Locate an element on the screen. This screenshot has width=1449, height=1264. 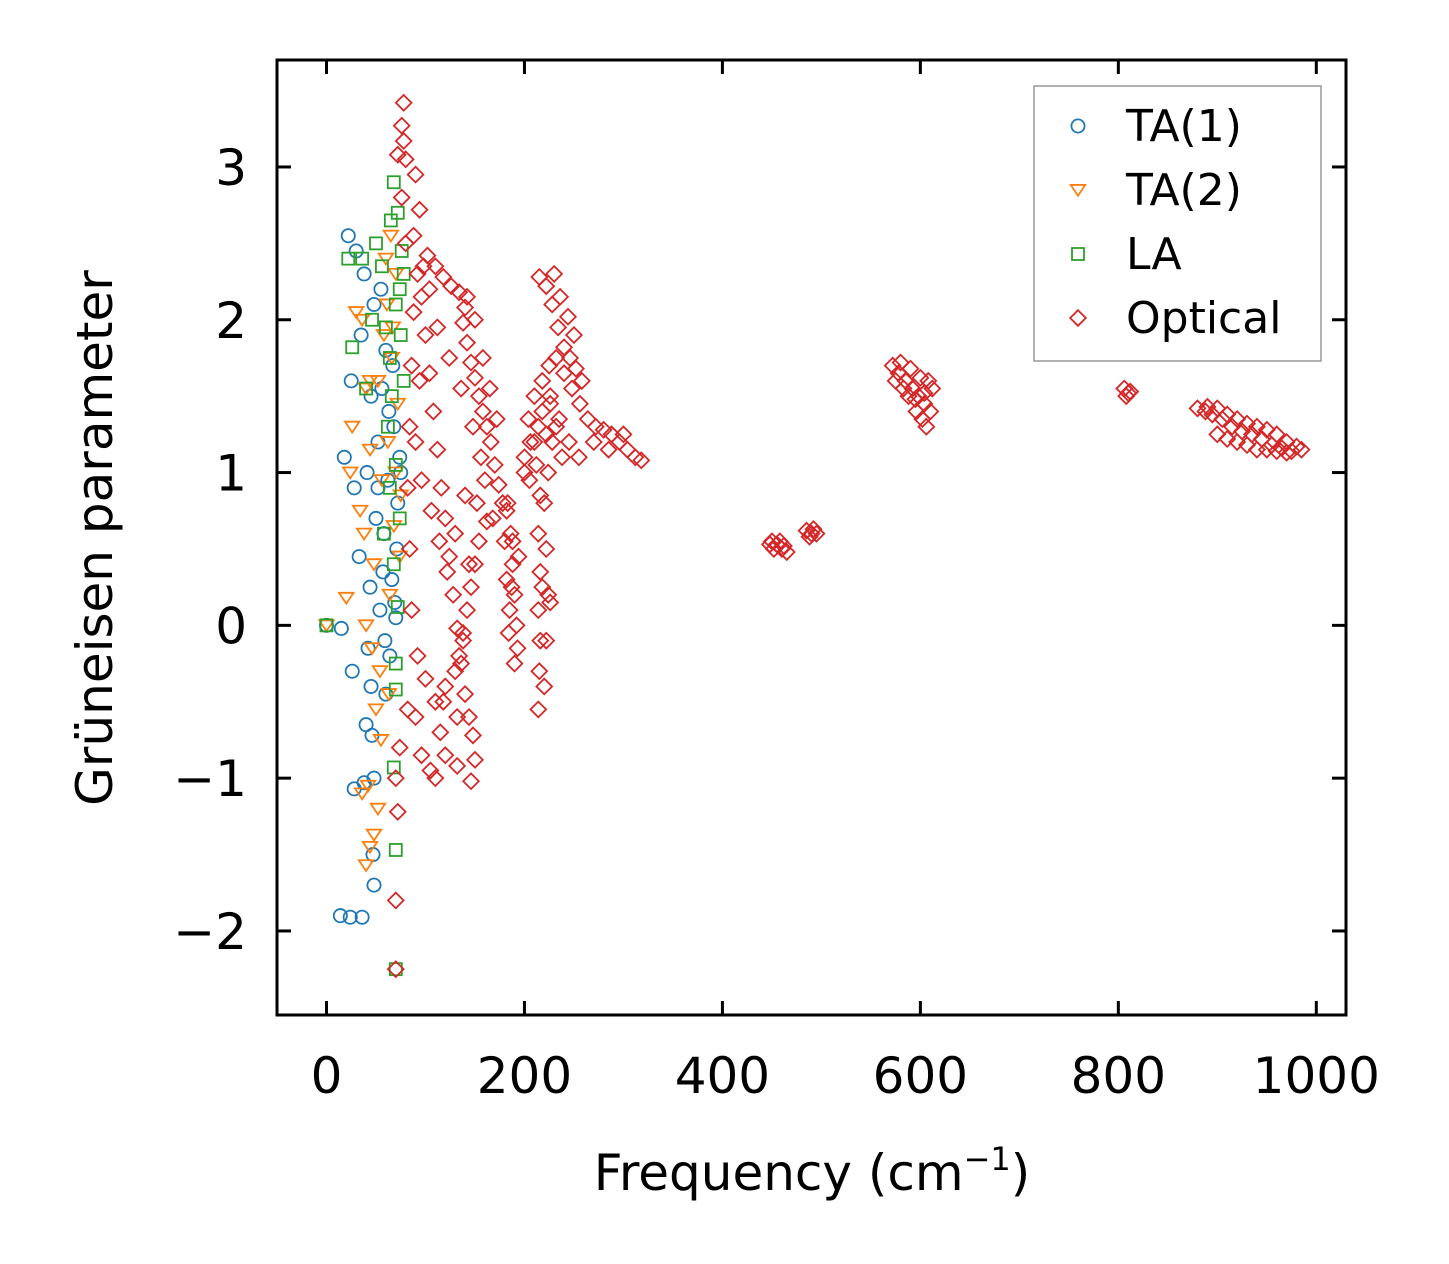
y-axis-label: Grüneisen parameter is located at coordinates (95, 538).